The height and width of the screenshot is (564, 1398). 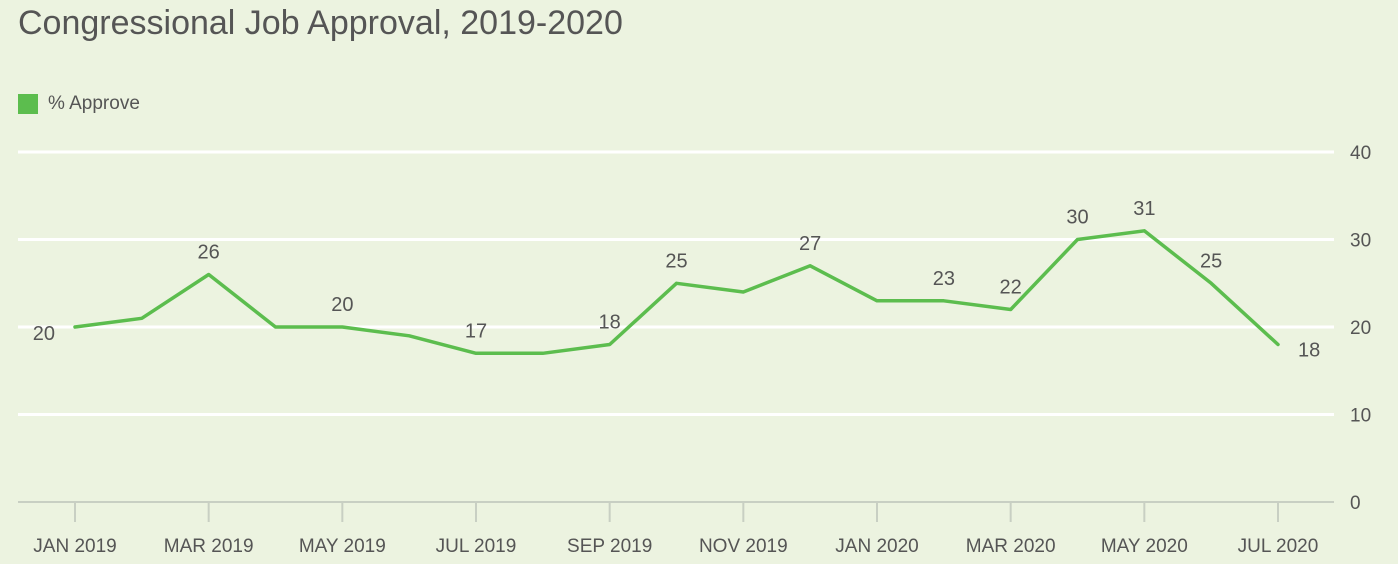 What do you see at coordinates (320, 23) in the screenshot?
I see `chart-title: Congressional Job Approval, 2019-2020` at bounding box center [320, 23].